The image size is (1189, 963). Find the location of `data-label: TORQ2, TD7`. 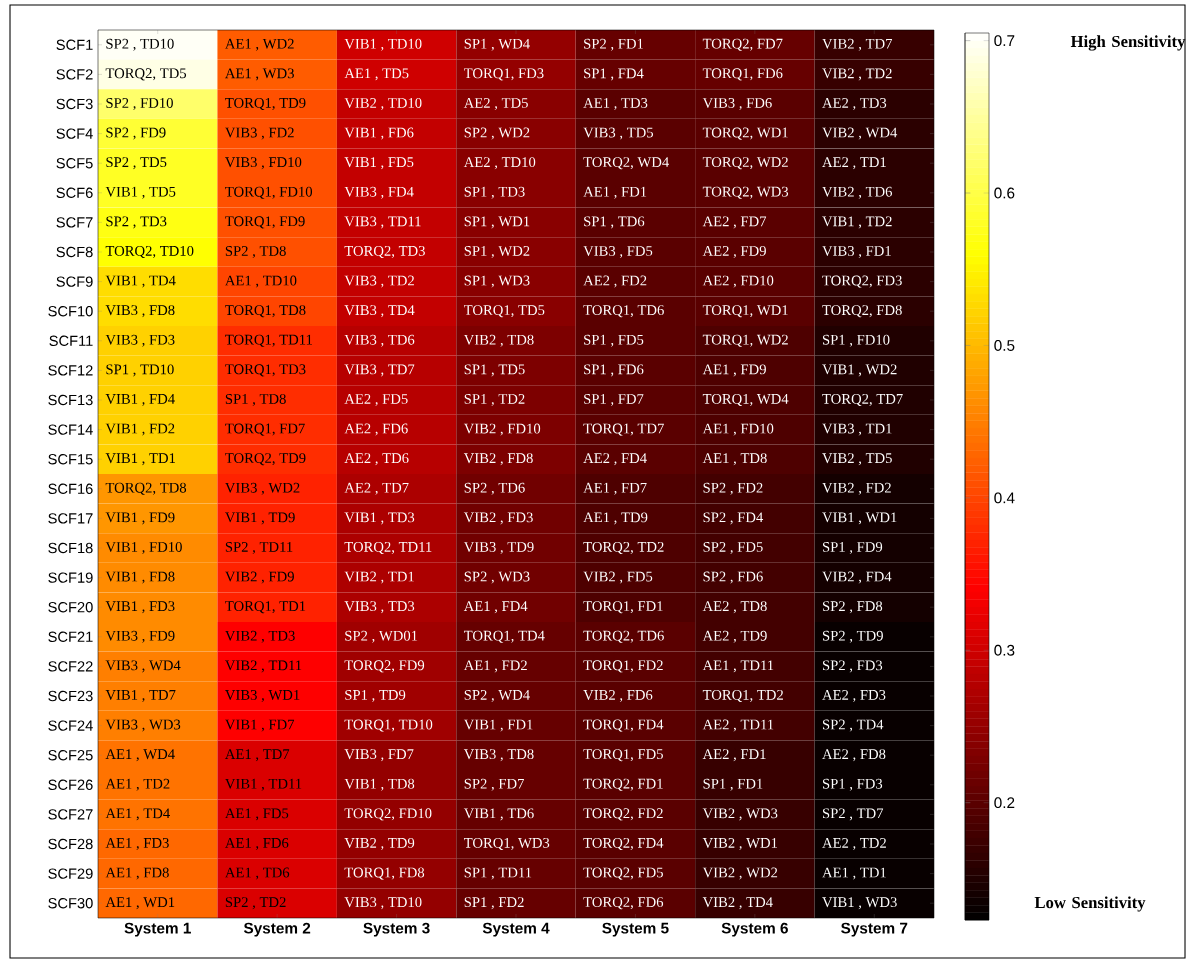

data-label: TORQ2, TD7 is located at coordinates (862, 400).